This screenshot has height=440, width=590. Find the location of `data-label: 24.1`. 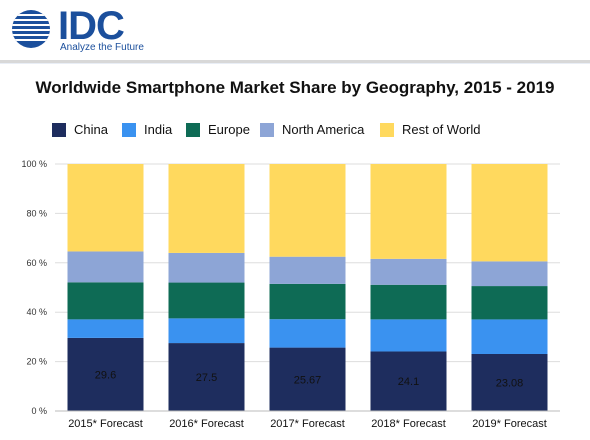

data-label: 24.1 is located at coordinates (408, 382).